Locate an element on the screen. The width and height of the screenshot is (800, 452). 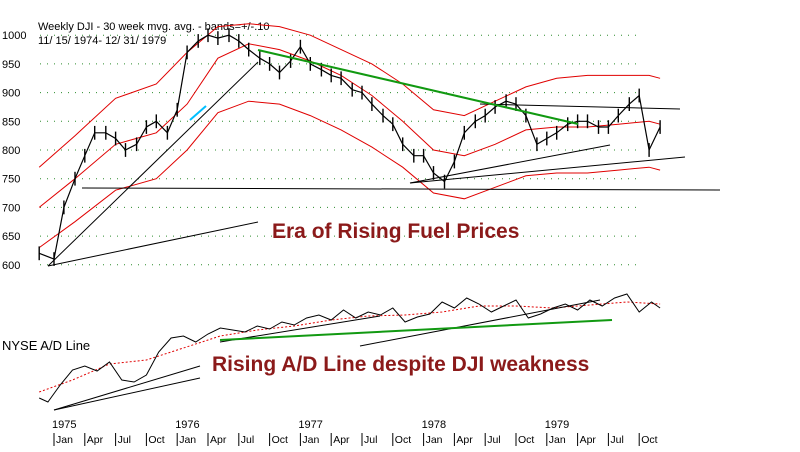
wedge-line-inner is located at coordinates (510, 164).